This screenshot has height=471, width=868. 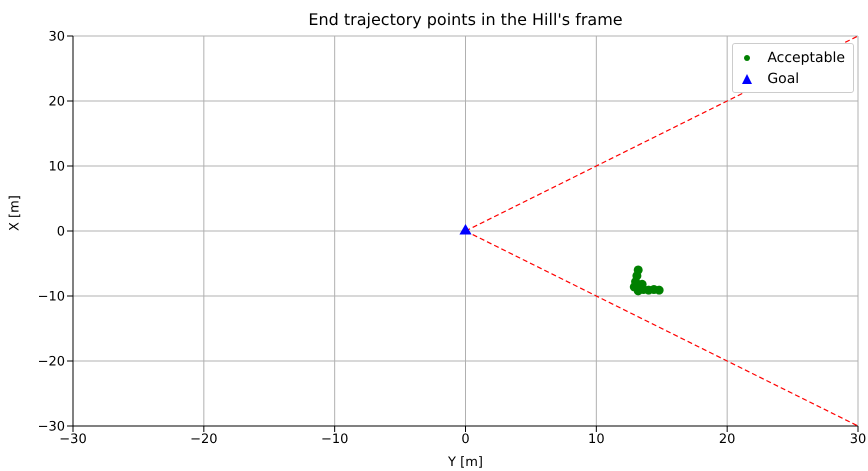 I want to click on x-tick-label: −30, so click(x=73, y=440).